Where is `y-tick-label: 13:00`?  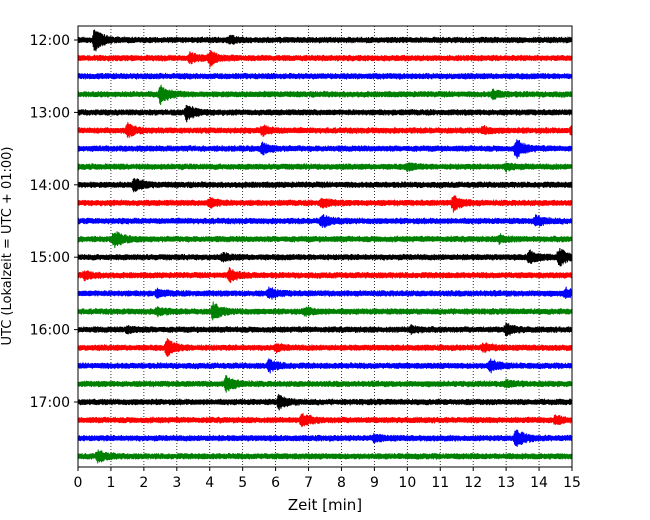
y-tick-label: 13:00 is located at coordinates (50, 113).